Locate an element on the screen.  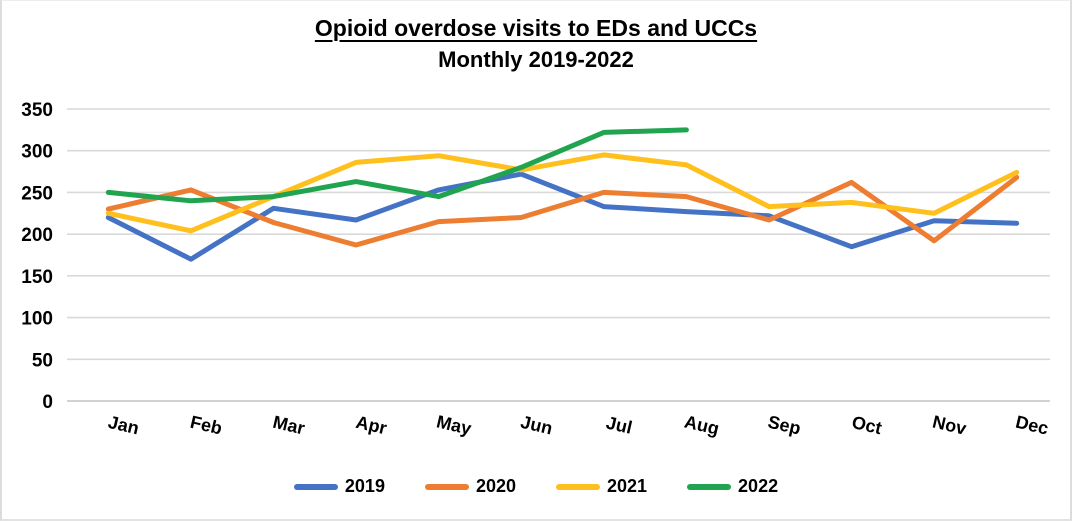
y-axis-tick-label: 150 is located at coordinates (37, 277).